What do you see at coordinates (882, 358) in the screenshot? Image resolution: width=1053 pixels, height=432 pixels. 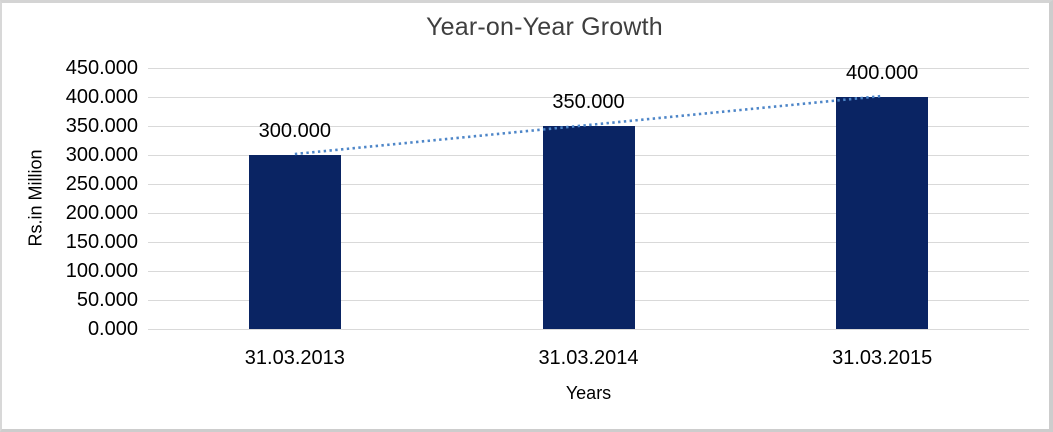 I see `x-tick-label: 31.03.2015` at bounding box center [882, 358].